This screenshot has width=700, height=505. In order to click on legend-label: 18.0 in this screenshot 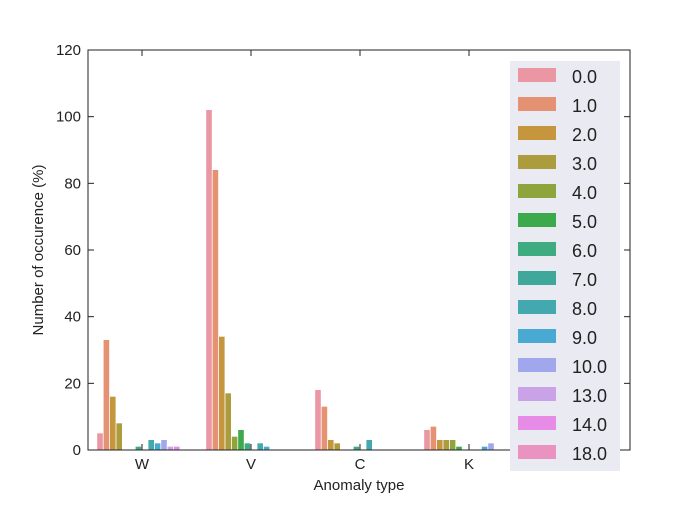, I will do `click(589, 454)`.